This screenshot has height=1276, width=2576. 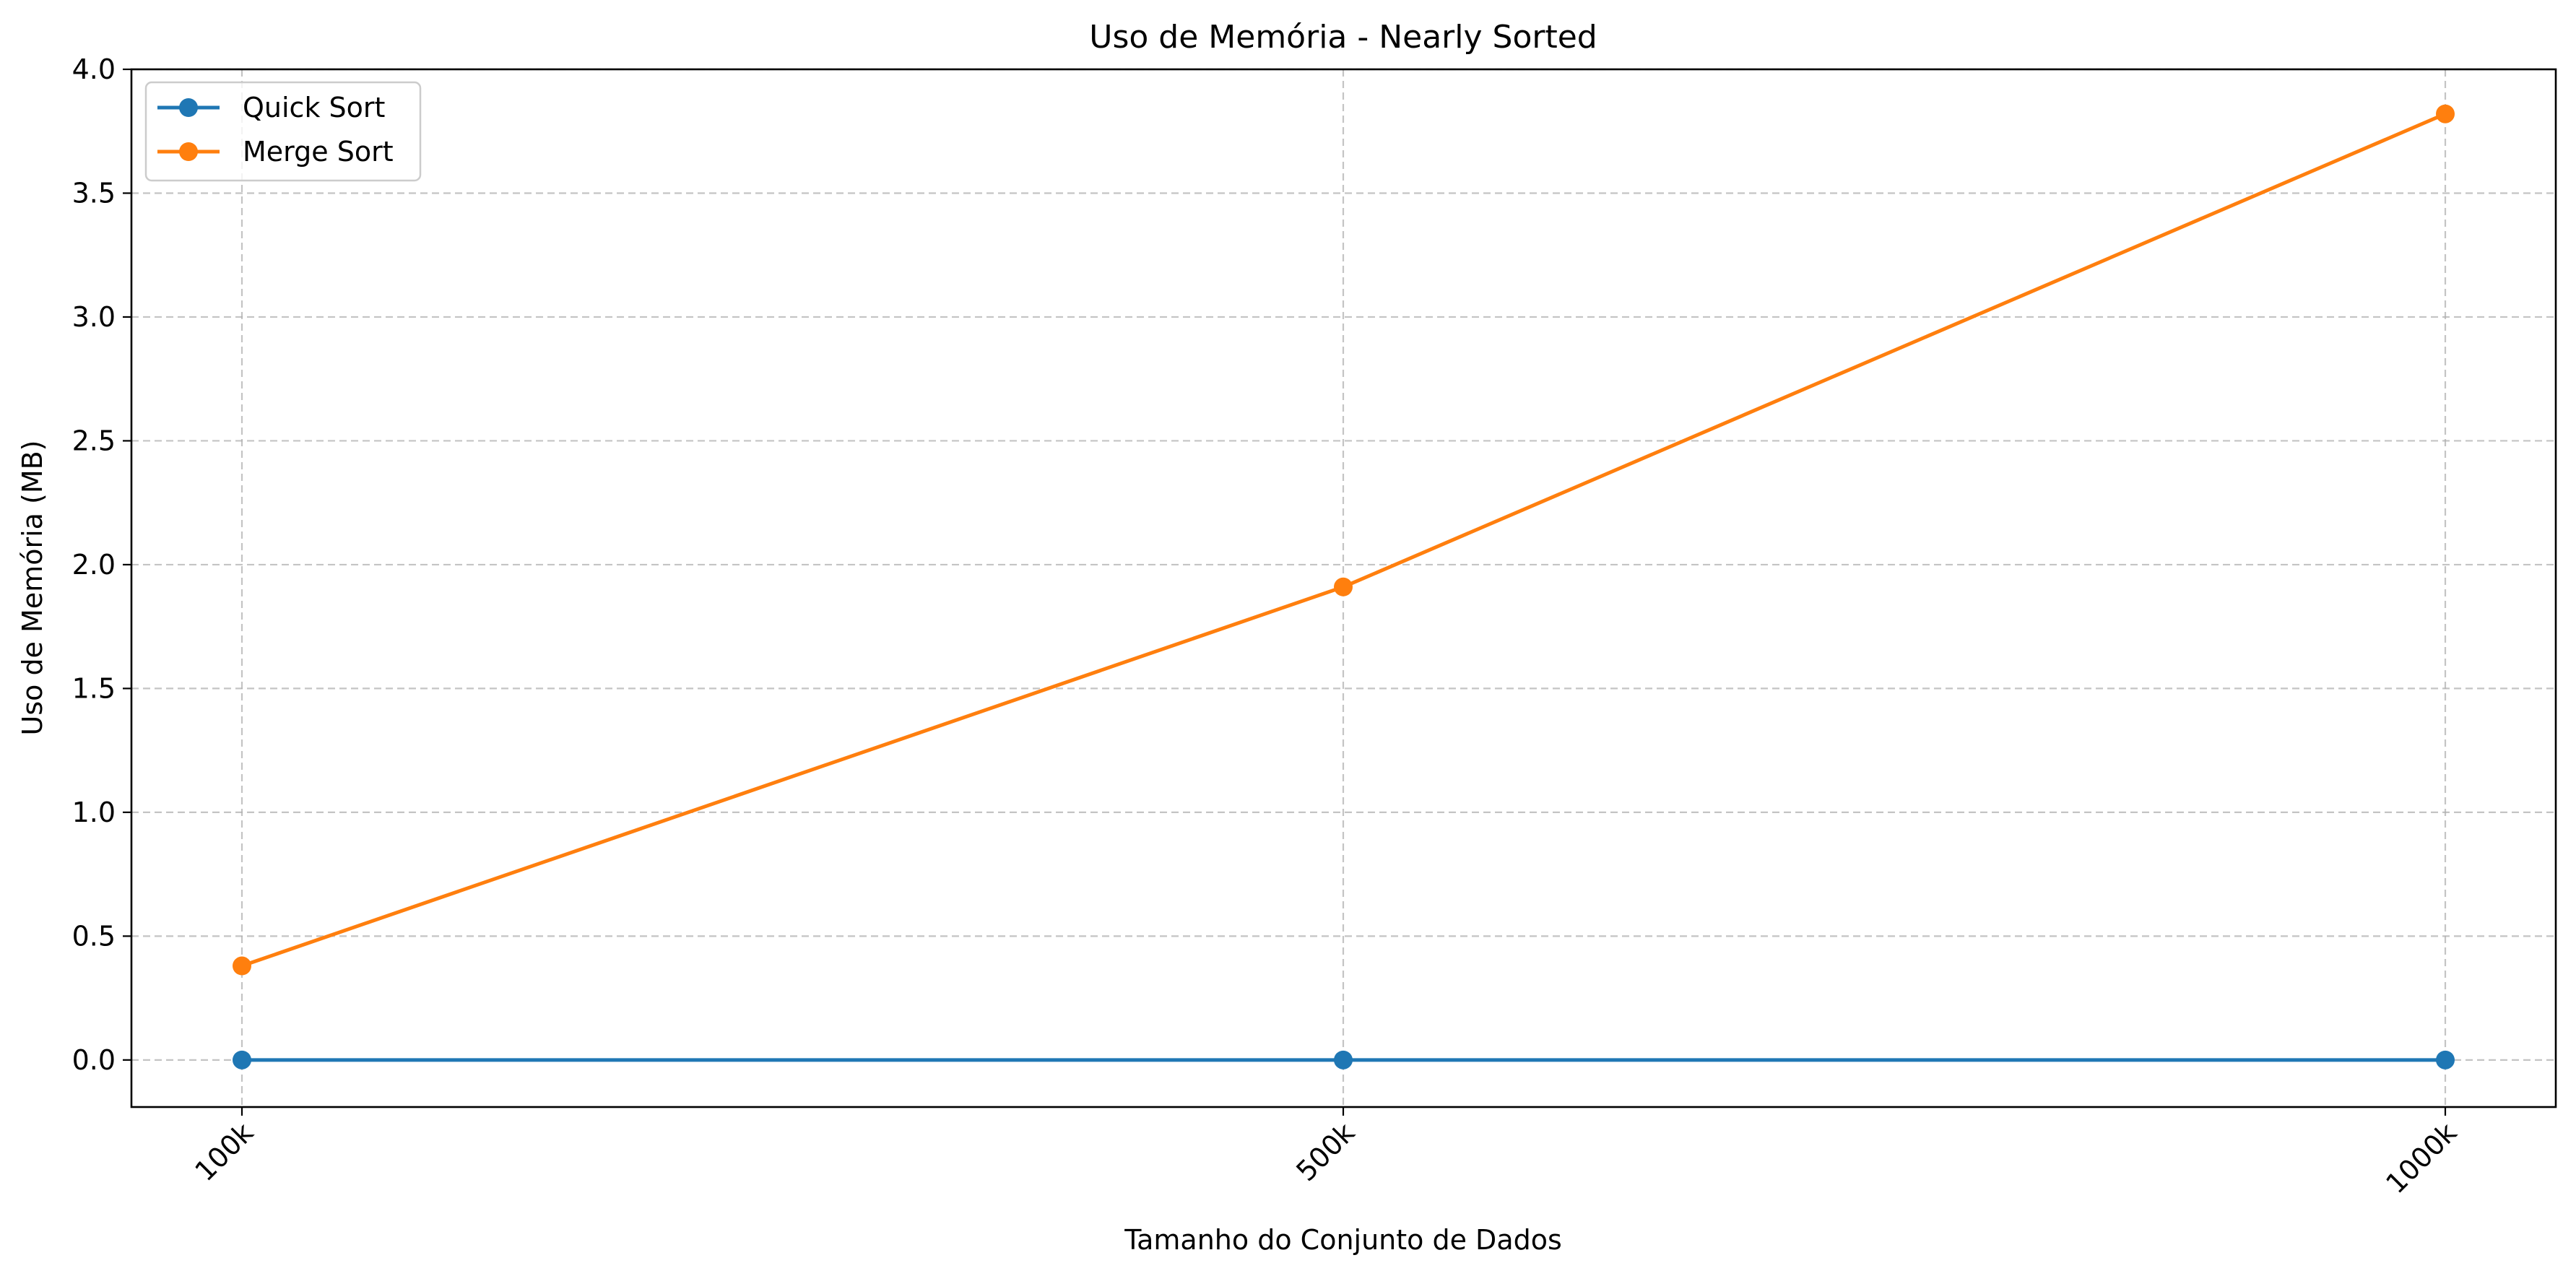 What do you see at coordinates (318, 152) in the screenshot?
I see `legend-label-merge-sort: Merge Sort` at bounding box center [318, 152].